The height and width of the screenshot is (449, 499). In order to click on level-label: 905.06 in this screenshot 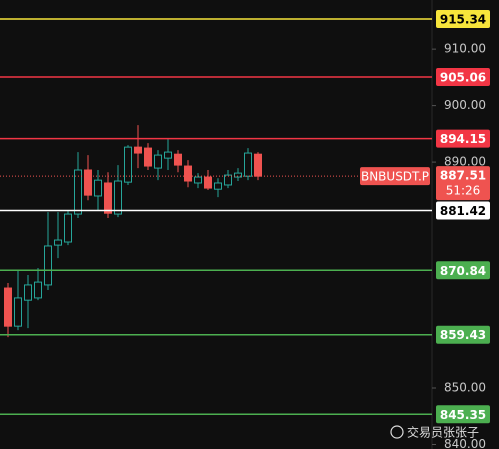, I will do `click(463, 78)`.